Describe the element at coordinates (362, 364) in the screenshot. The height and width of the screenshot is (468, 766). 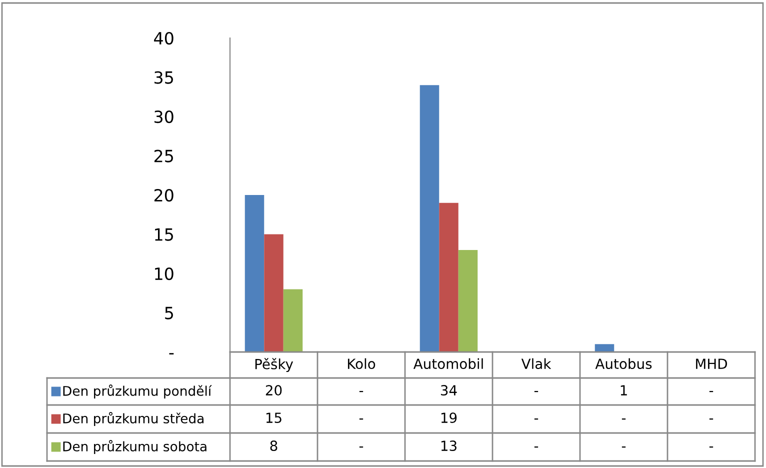
I see `x-tick-label: Kolo` at that location.